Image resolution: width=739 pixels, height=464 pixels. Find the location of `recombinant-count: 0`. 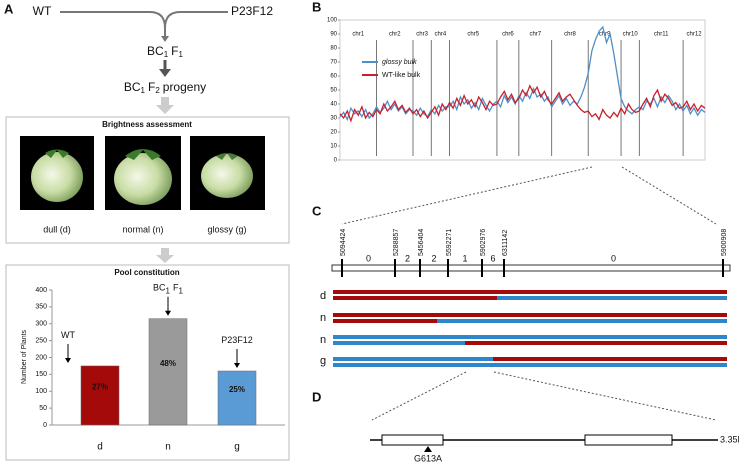

recombinant-count: 0 is located at coordinates (613, 258).